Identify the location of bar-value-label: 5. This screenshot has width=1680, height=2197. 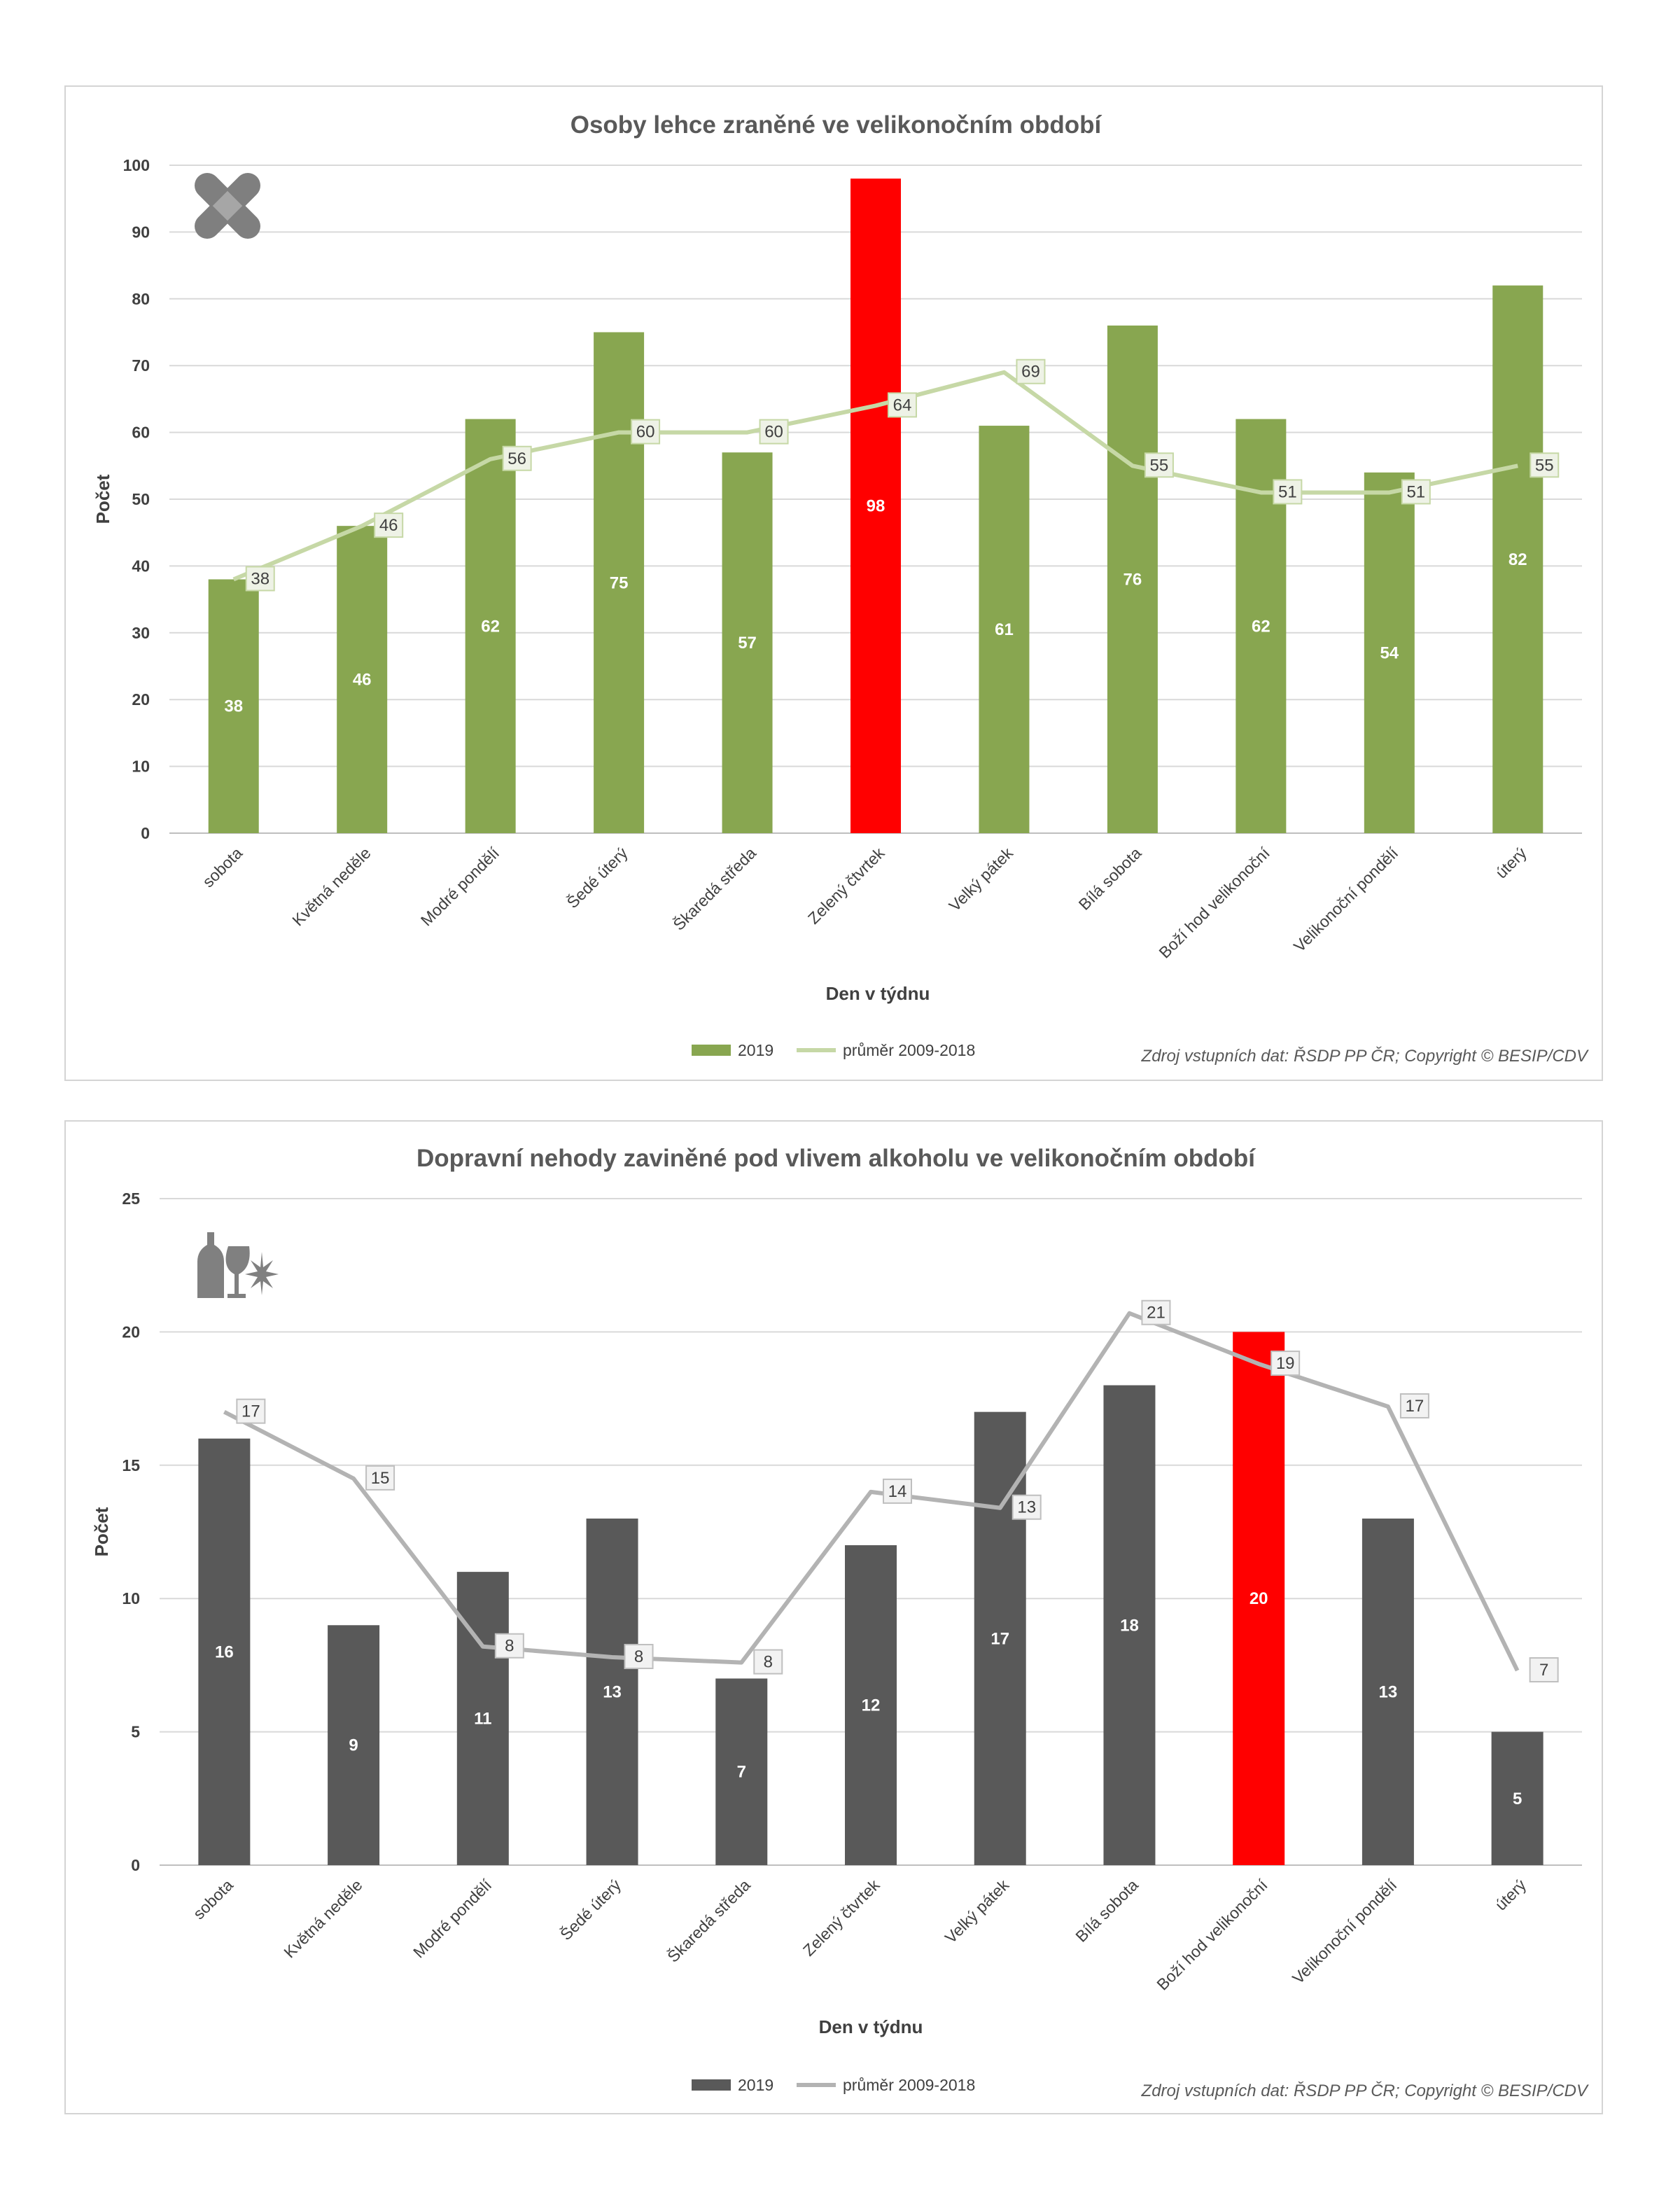
(1517, 1799).